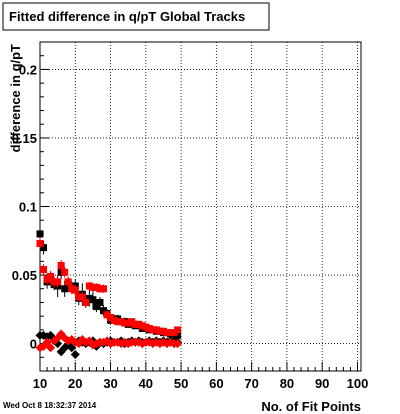 Image resolution: width=400 pixels, height=414 pixels. I want to click on x-tick-label: 30, so click(110, 383).